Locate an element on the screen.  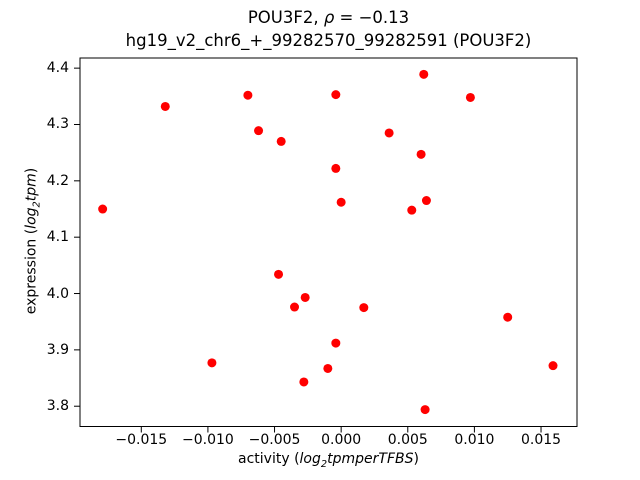
x-tick-label: 0.005 is located at coordinates (407, 440).